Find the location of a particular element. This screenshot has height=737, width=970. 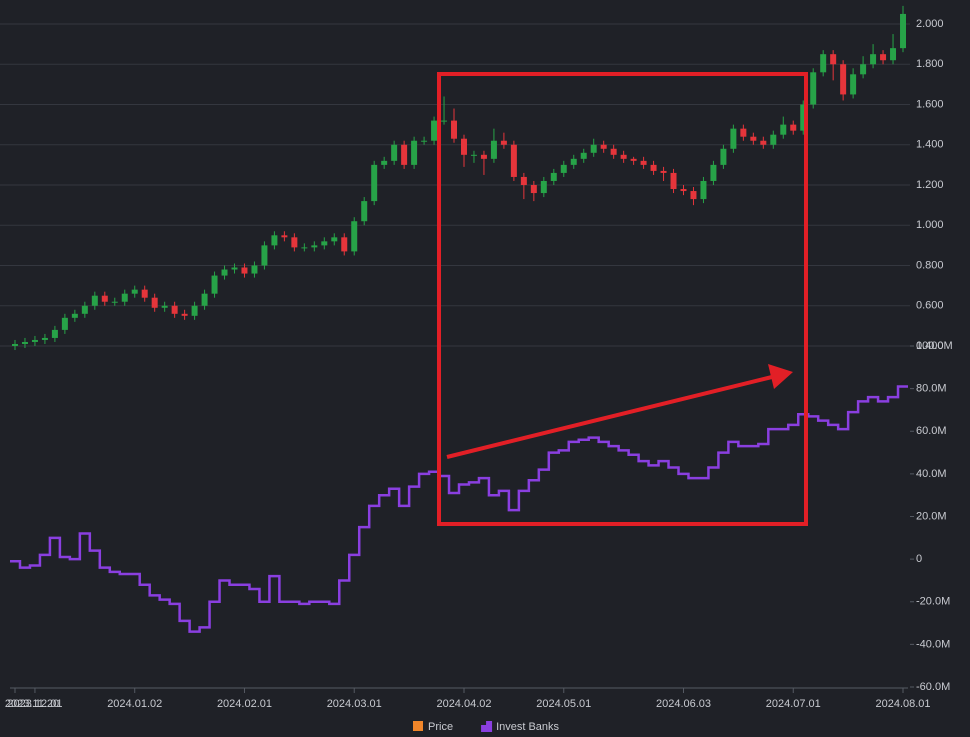

y2-tick-label: 40.0M is located at coordinates (931, 474).